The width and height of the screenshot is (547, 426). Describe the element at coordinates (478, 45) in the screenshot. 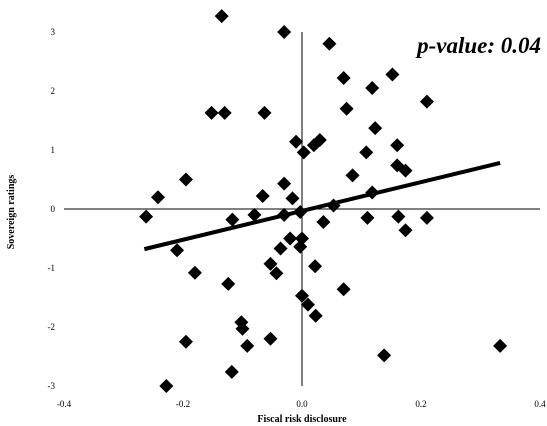

I see `p-value-annotation: p-value: 0.04` at that location.